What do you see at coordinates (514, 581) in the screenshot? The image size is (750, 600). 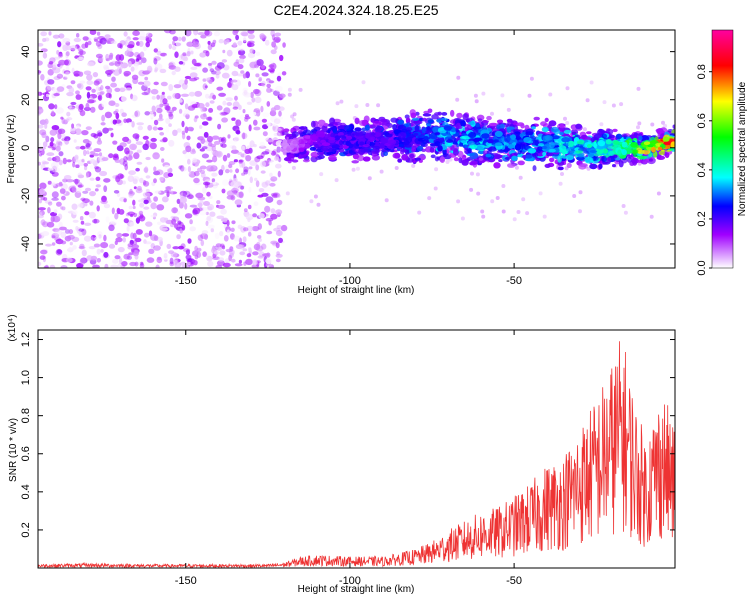 I see `x-tick-label: -50` at bounding box center [514, 581].